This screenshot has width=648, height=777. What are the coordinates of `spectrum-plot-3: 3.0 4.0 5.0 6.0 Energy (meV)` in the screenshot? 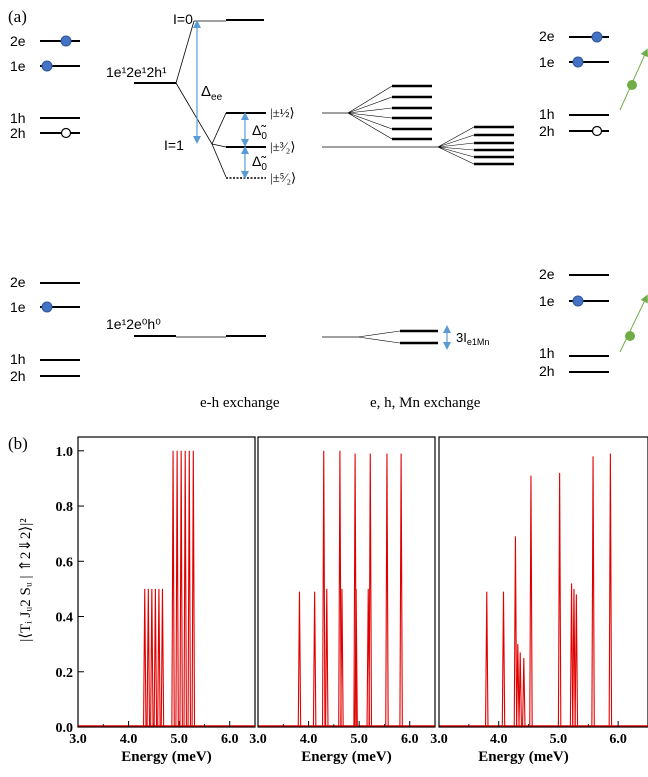 It's located at (539, 600).